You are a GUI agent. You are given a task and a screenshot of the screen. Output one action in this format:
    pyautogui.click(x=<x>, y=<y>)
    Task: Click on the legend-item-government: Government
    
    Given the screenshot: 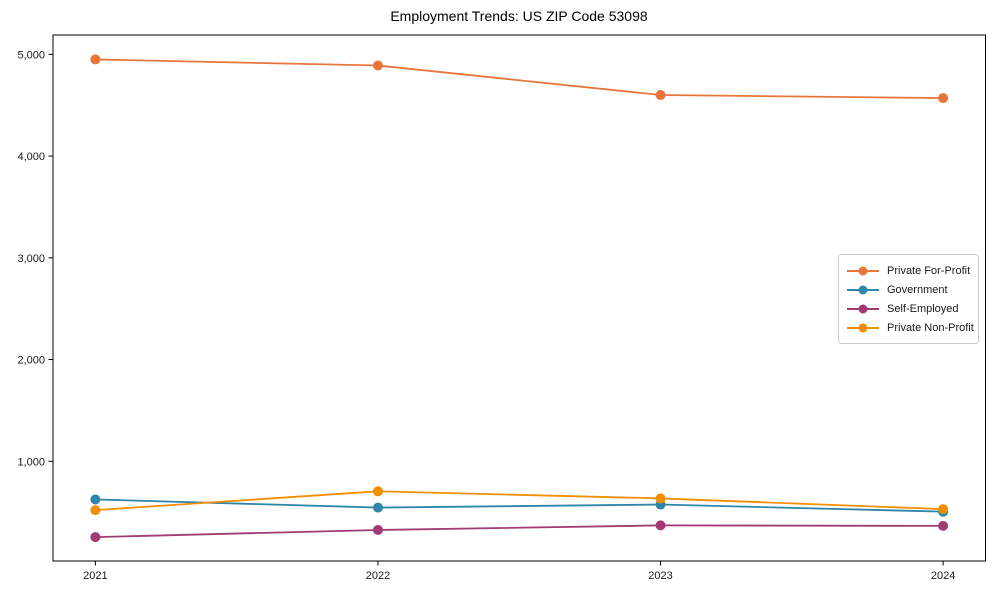 What is the action you would take?
    pyautogui.click(x=908, y=289)
    